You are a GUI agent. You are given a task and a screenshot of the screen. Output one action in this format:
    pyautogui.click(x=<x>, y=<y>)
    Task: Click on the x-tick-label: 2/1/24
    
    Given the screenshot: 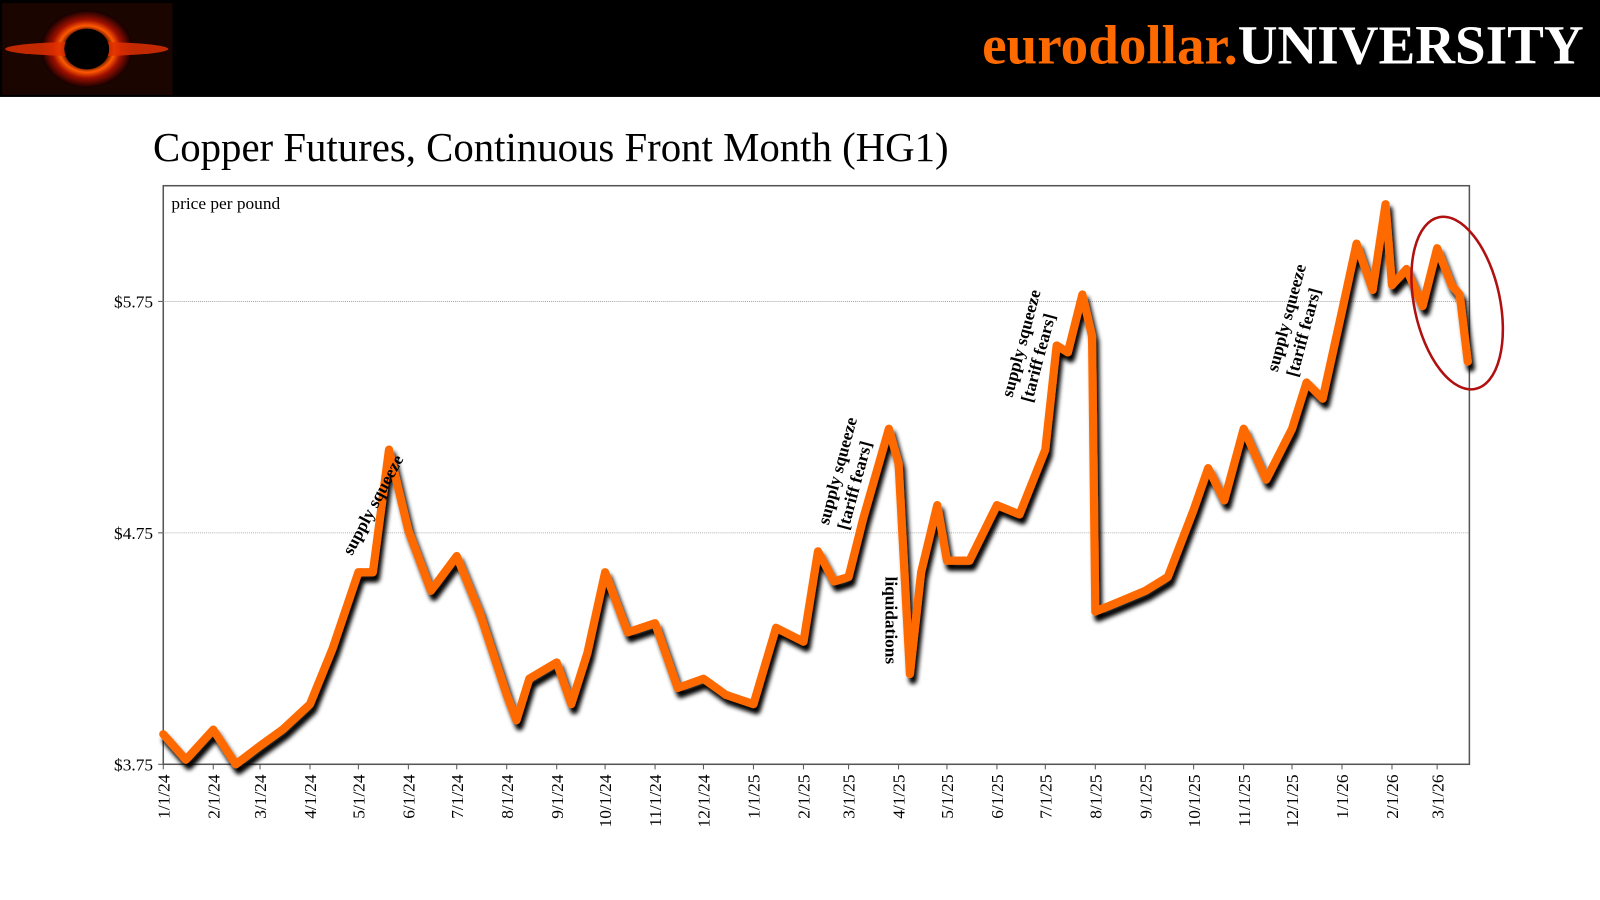 What is the action you would take?
    pyautogui.click(x=213, y=796)
    